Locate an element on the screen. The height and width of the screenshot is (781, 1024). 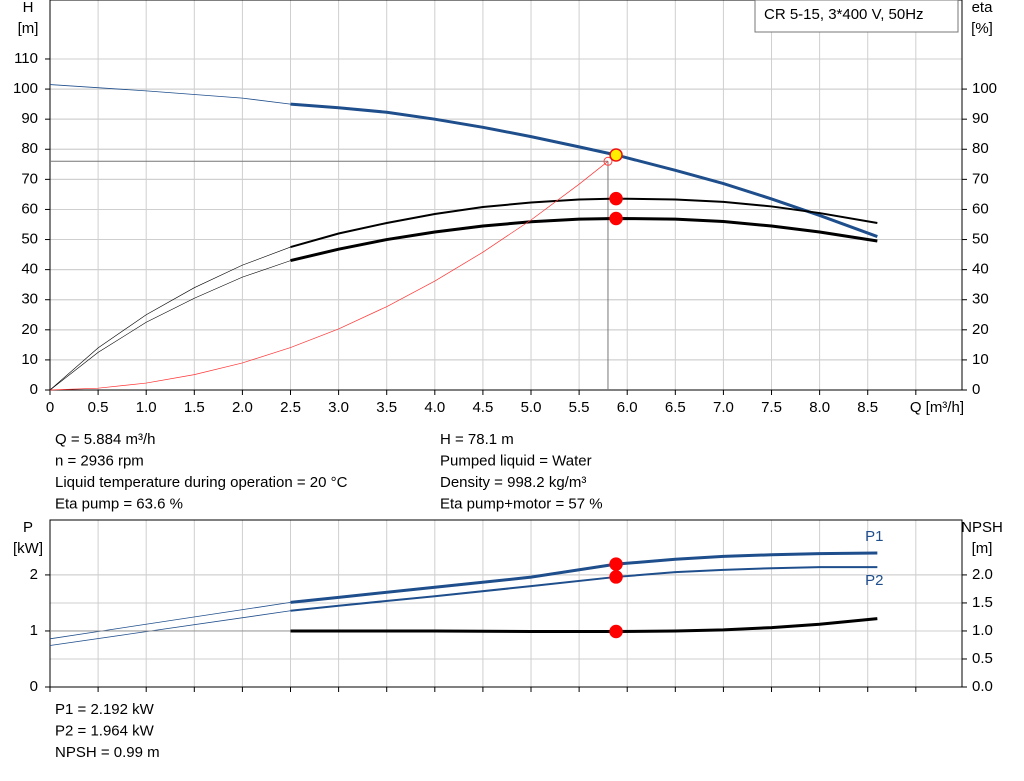
x-tick-label: 1.0 is located at coordinates (146, 407).